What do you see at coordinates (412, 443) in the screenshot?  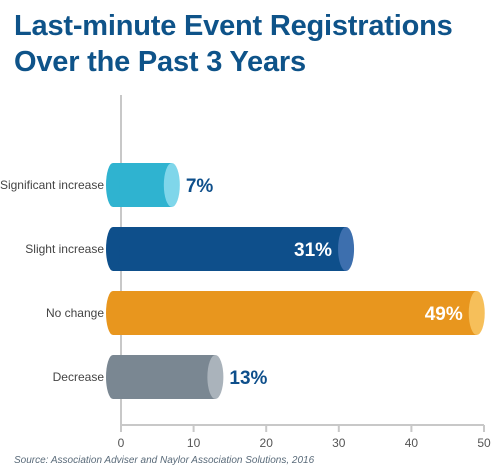 I see `x-tick-label: 40` at bounding box center [412, 443].